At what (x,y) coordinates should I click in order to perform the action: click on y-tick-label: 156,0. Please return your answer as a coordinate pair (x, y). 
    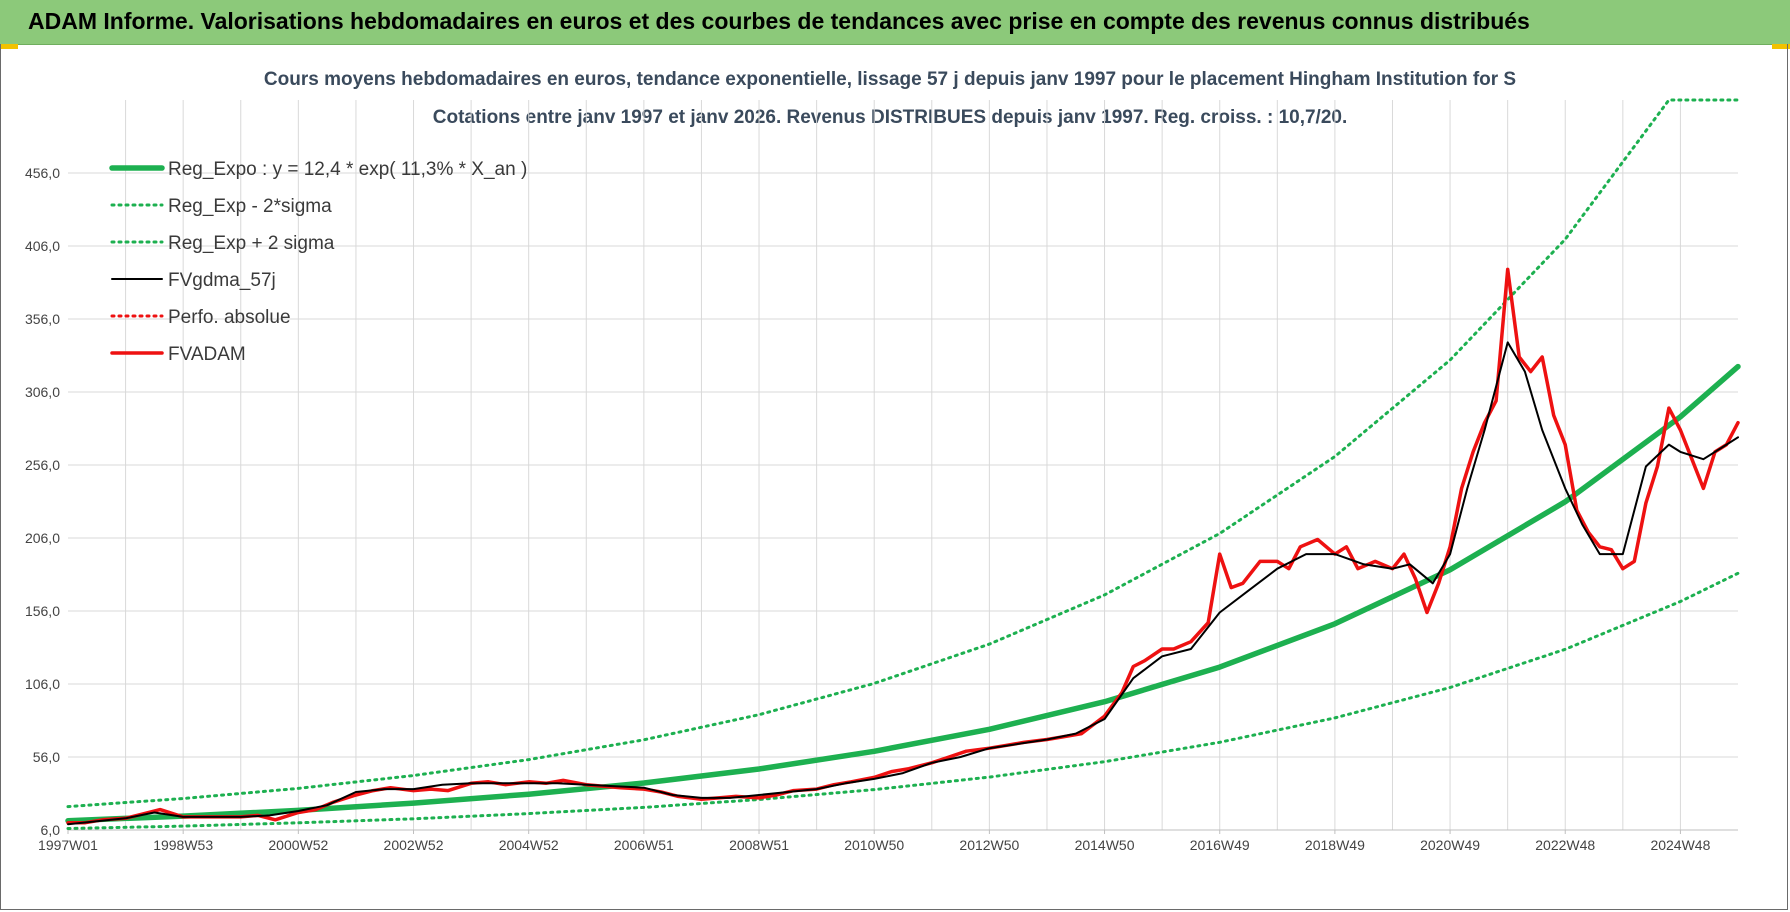
    Looking at the image, I should click on (42, 611).